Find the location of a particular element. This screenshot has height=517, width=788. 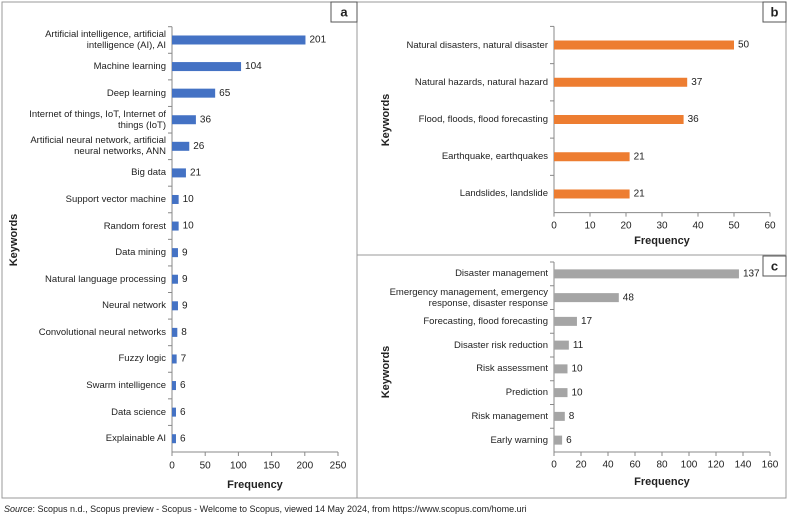

x-tick-label: 200 is located at coordinates (304, 466).